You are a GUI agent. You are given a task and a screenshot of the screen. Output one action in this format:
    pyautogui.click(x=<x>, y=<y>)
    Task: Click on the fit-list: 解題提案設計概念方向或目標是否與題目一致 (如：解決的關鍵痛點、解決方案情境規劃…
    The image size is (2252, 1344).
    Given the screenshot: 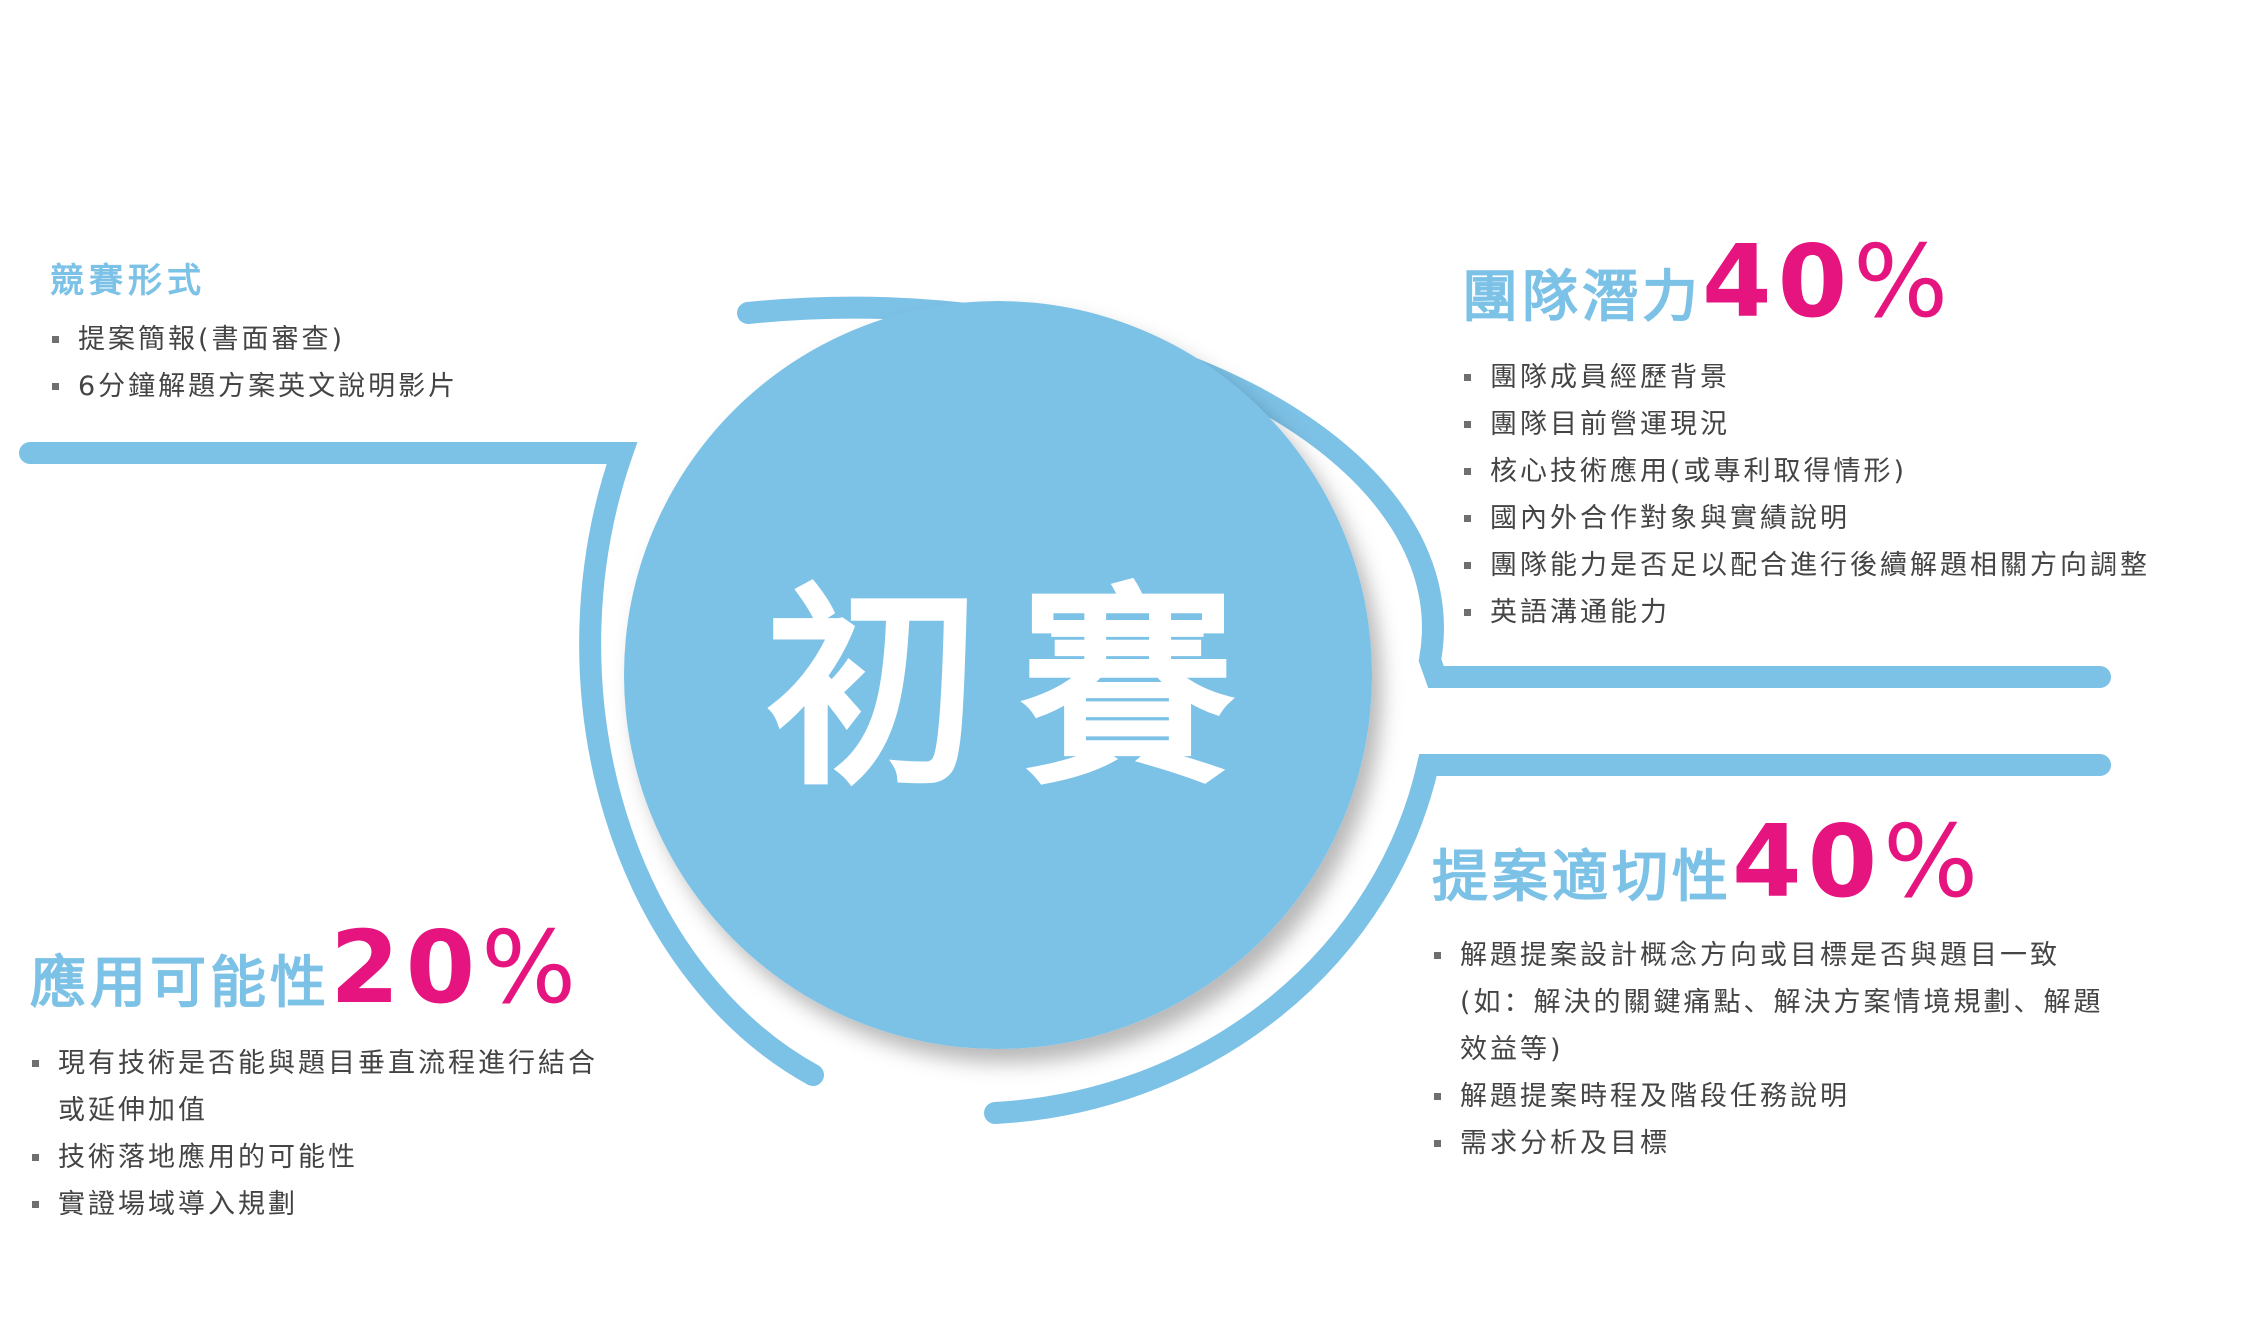 What is the action you would take?
    pyautogui.click(x=1768, y=1049)
    